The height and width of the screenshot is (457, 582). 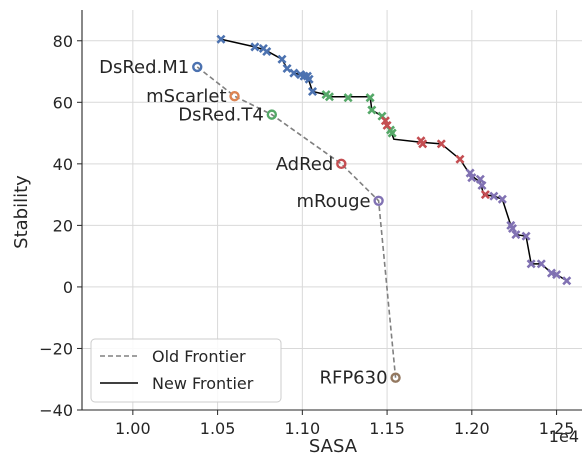 What do you see at coordinates (63, 102) in the screenshot?
I see `y-tick-label: 60` at bounding box center [63, 102].